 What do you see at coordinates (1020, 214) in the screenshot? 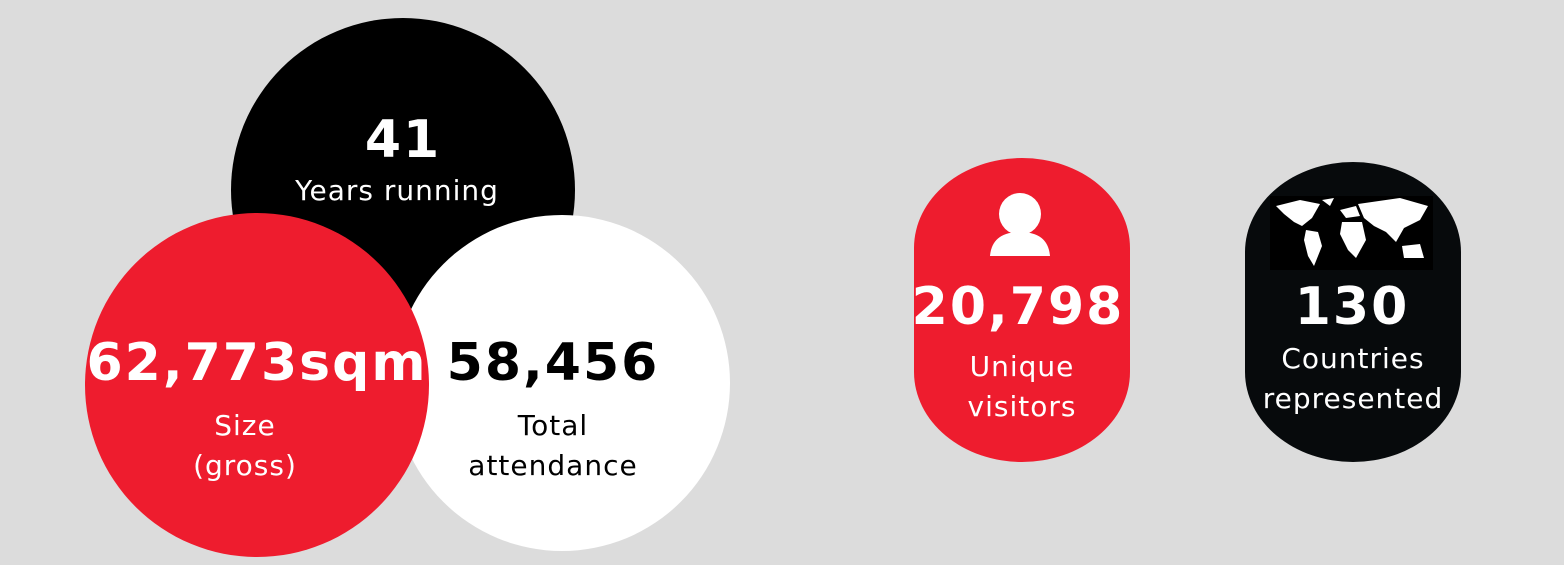
I see `person-icon-head` at bounding box center [1020, 214].